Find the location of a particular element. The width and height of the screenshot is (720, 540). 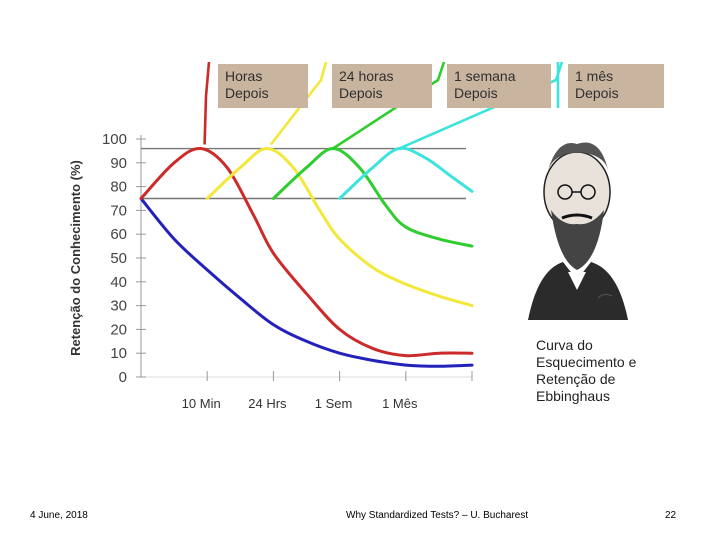

annotation-box-horas: Horas Depois is located at coordinates (263, 86).